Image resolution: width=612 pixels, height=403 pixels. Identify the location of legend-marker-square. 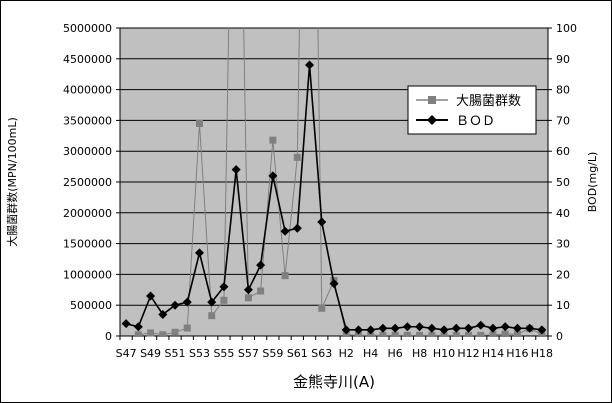
(432, 100).